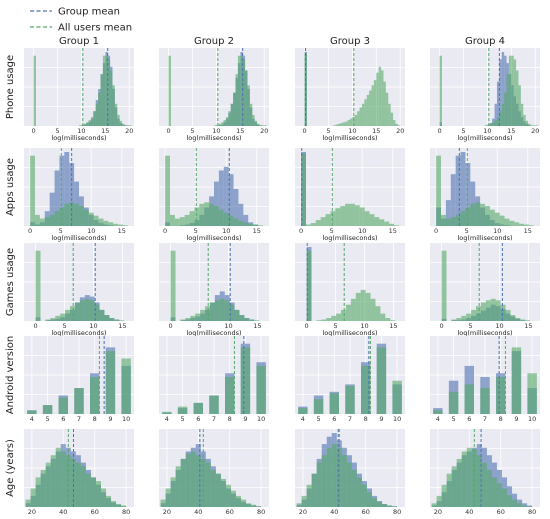 The height and width of the screenshot is (519, 550). What do you see at coordinates (469, 419) in the screenshot?
I see `x-tick-label: 6` at bounding box center [469, 419].